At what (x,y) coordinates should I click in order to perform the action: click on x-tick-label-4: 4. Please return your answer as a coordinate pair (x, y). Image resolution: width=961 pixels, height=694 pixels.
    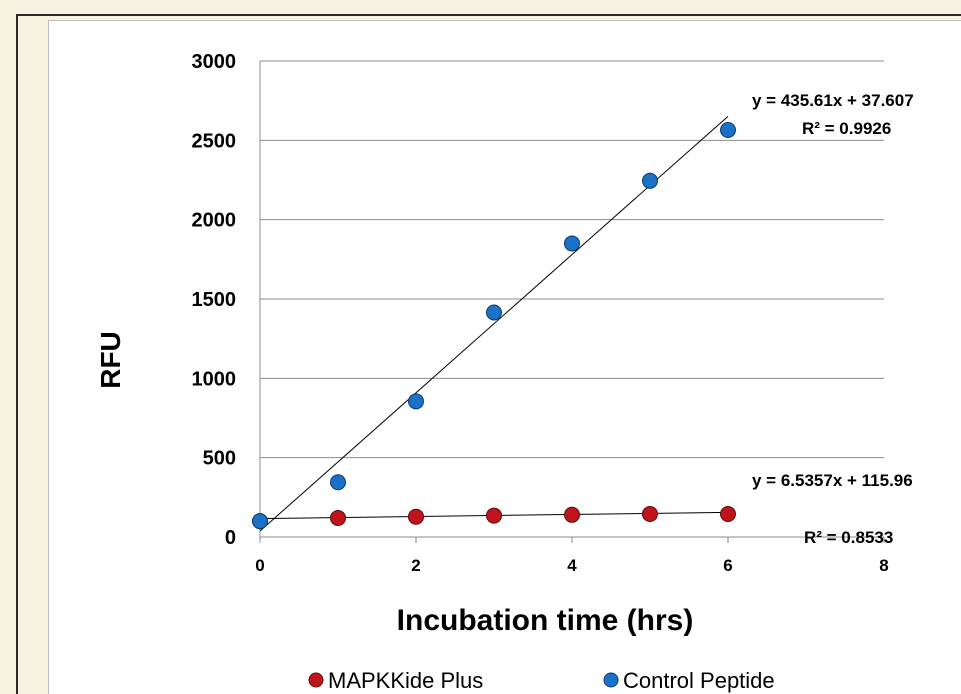
    Looking at the image, I should click on (572, 565).